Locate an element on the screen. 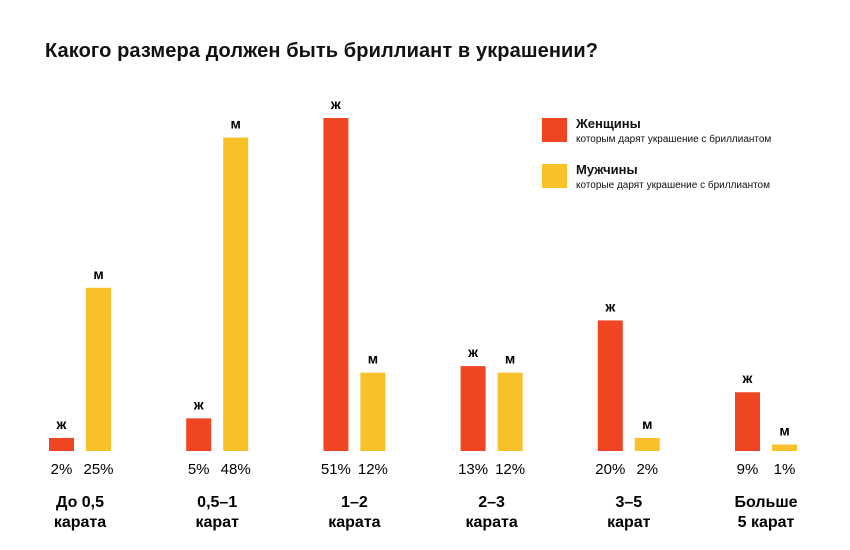  bar-marker-women-4: ж is located at coordinates (473, 352).